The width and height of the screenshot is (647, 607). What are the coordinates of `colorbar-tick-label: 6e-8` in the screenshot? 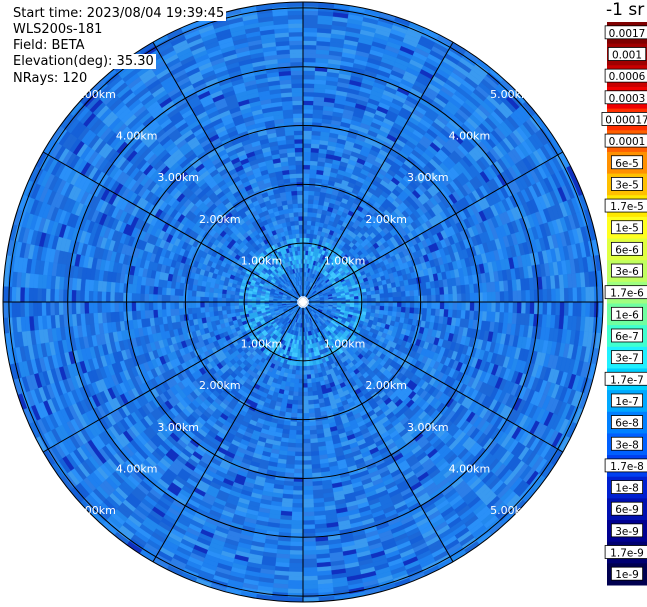 It's located at (627, 424).